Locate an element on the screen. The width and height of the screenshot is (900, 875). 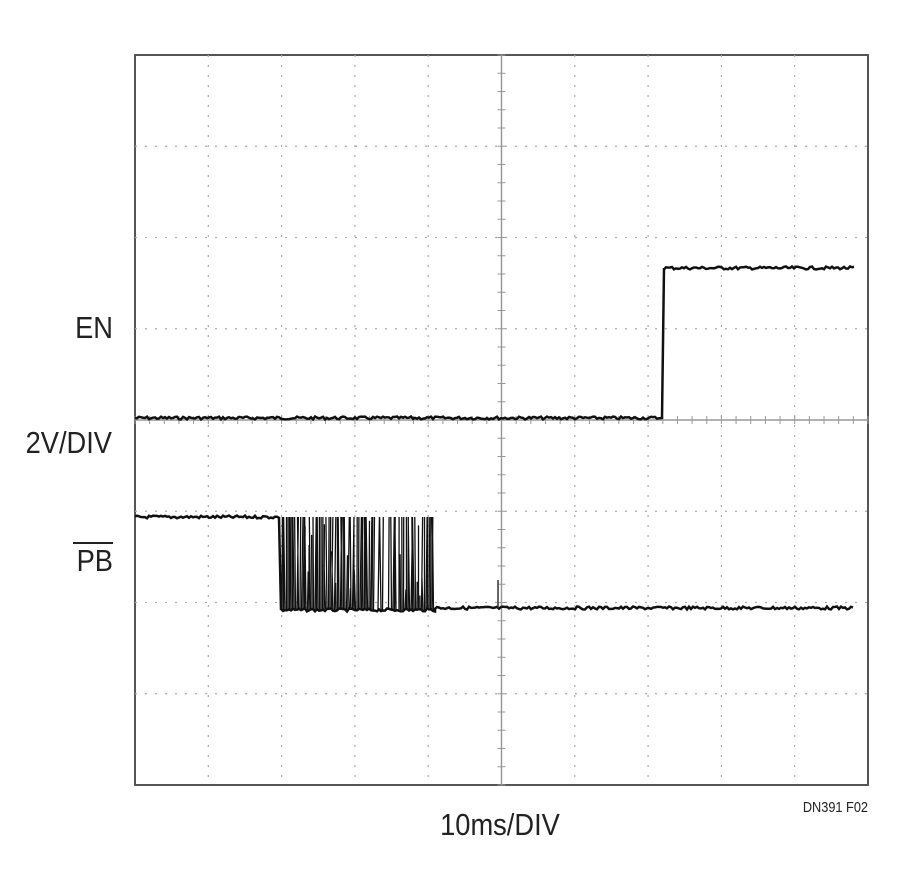
figure-id: DN391 F02 is located at coordinates (835, 806).